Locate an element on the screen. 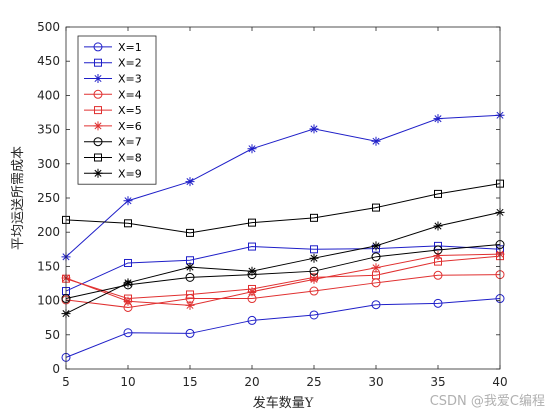 The image size is (553, 416). series-line-x2 is located at coordinates (283, 268).